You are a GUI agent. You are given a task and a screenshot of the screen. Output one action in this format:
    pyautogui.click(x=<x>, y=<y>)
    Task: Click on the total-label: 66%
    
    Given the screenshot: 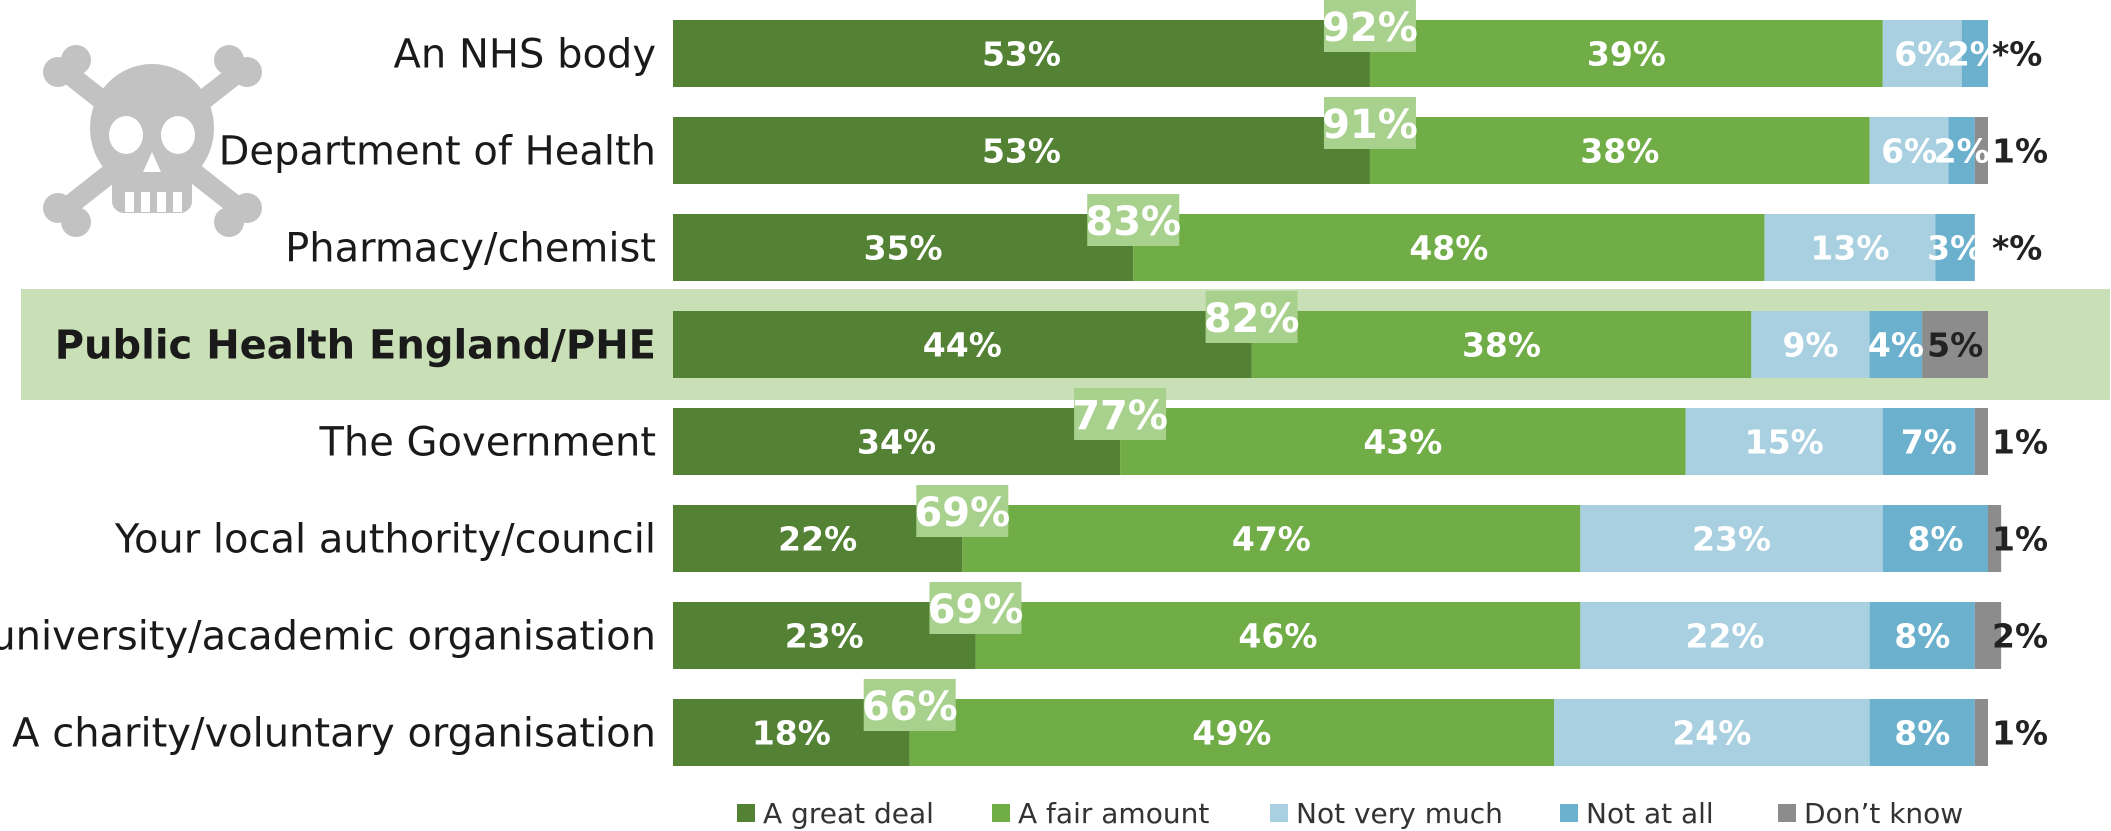 What is the action you would take?
    pyautogui.click(x=910, y=707)
    